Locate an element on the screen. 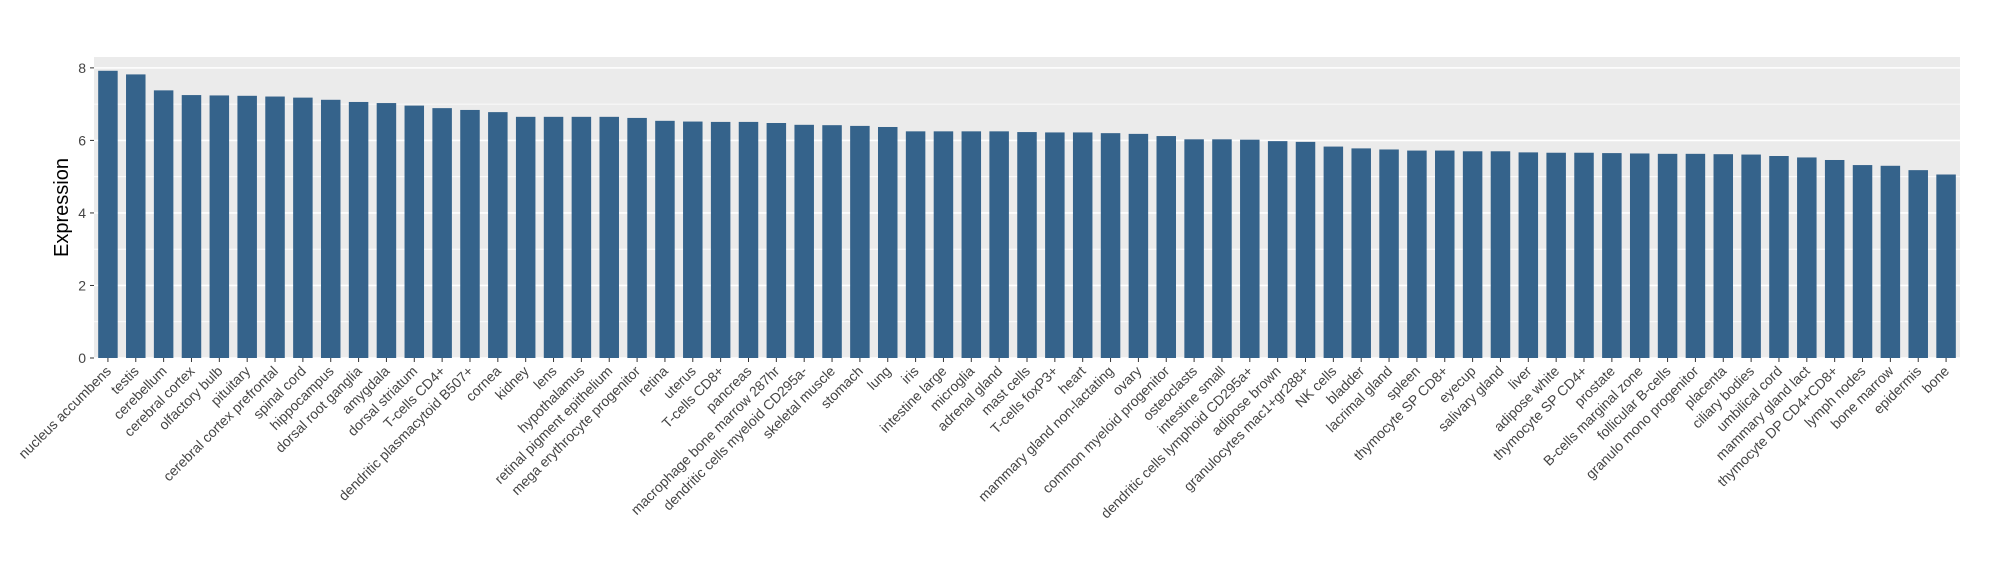  y-axis: 0 2 4 6 8 is located at coordinates (86, 213).